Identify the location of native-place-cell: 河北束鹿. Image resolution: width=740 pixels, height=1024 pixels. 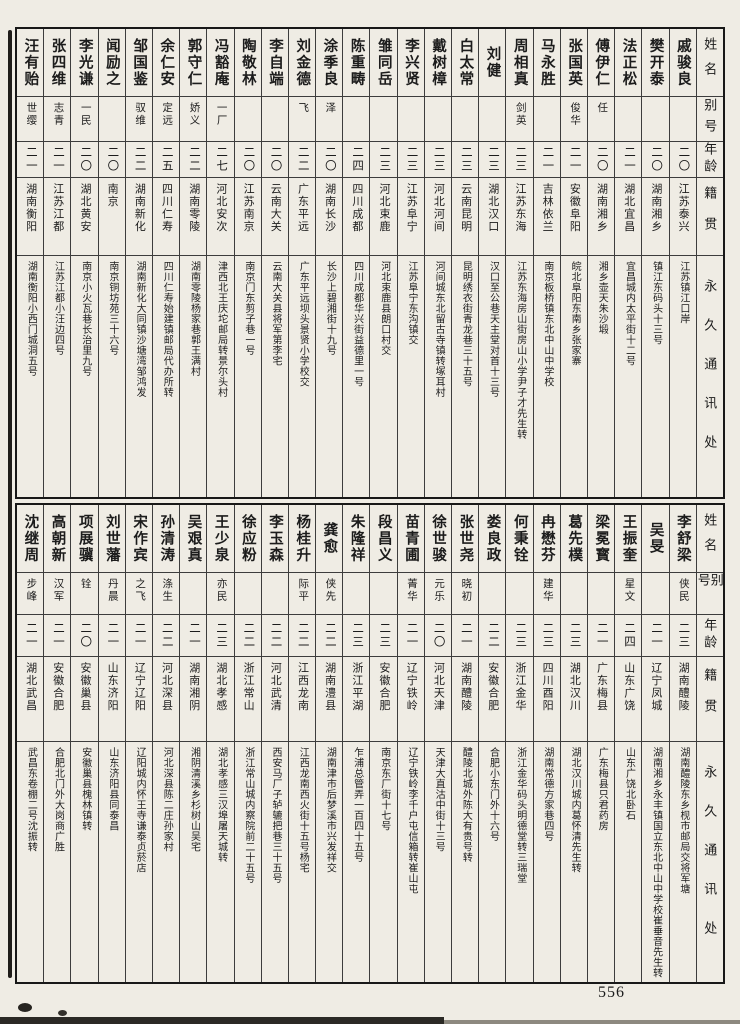
(383, 216).